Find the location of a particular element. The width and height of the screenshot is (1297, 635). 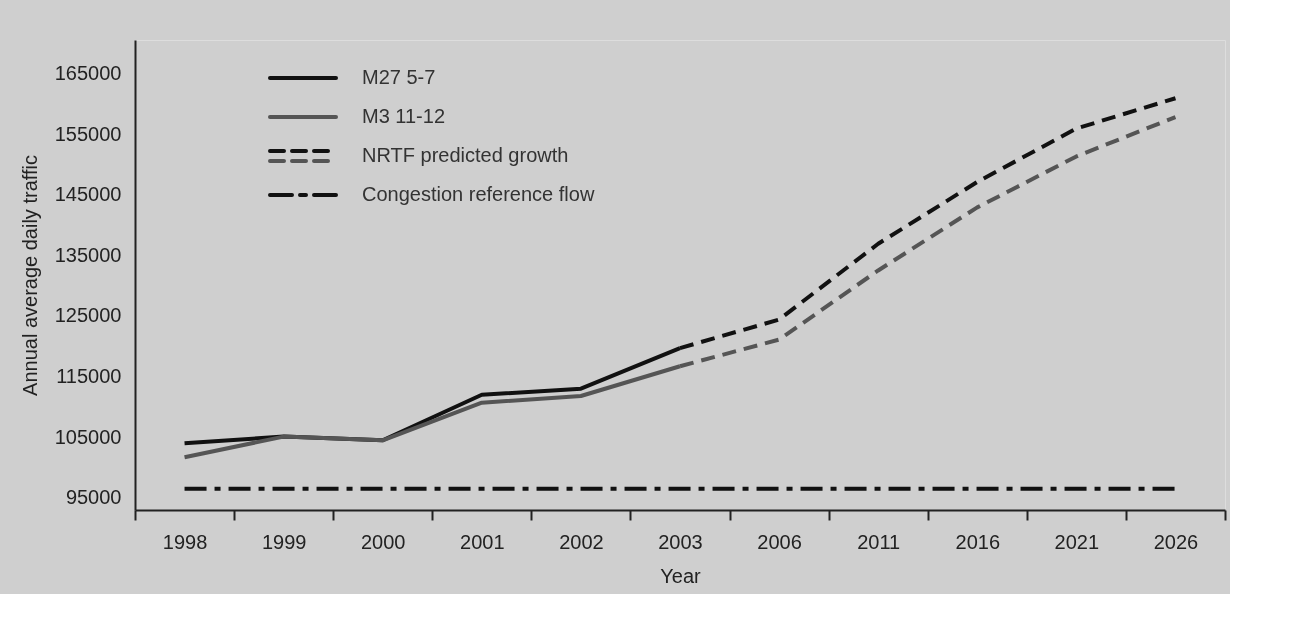

x-tick-label: 2000 is located at coordinates (383, 541).